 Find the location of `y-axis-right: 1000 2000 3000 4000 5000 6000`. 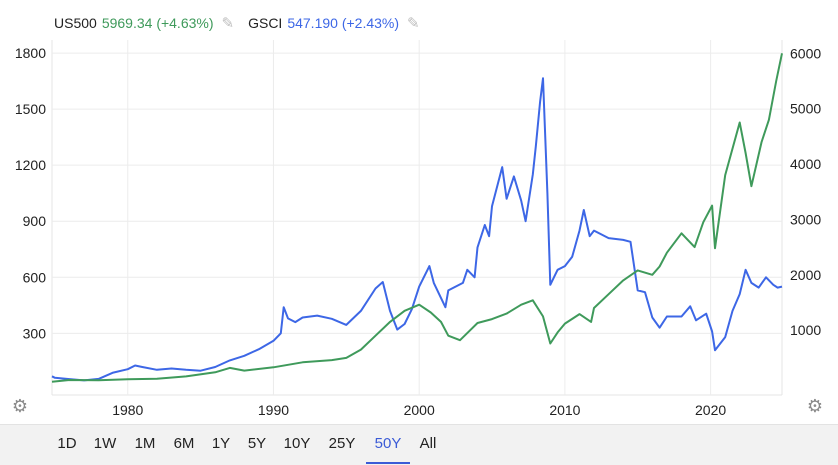

y-axis-right: 1000 2000 3000 4000 5000 6000 is located at coordinates (805, 191).